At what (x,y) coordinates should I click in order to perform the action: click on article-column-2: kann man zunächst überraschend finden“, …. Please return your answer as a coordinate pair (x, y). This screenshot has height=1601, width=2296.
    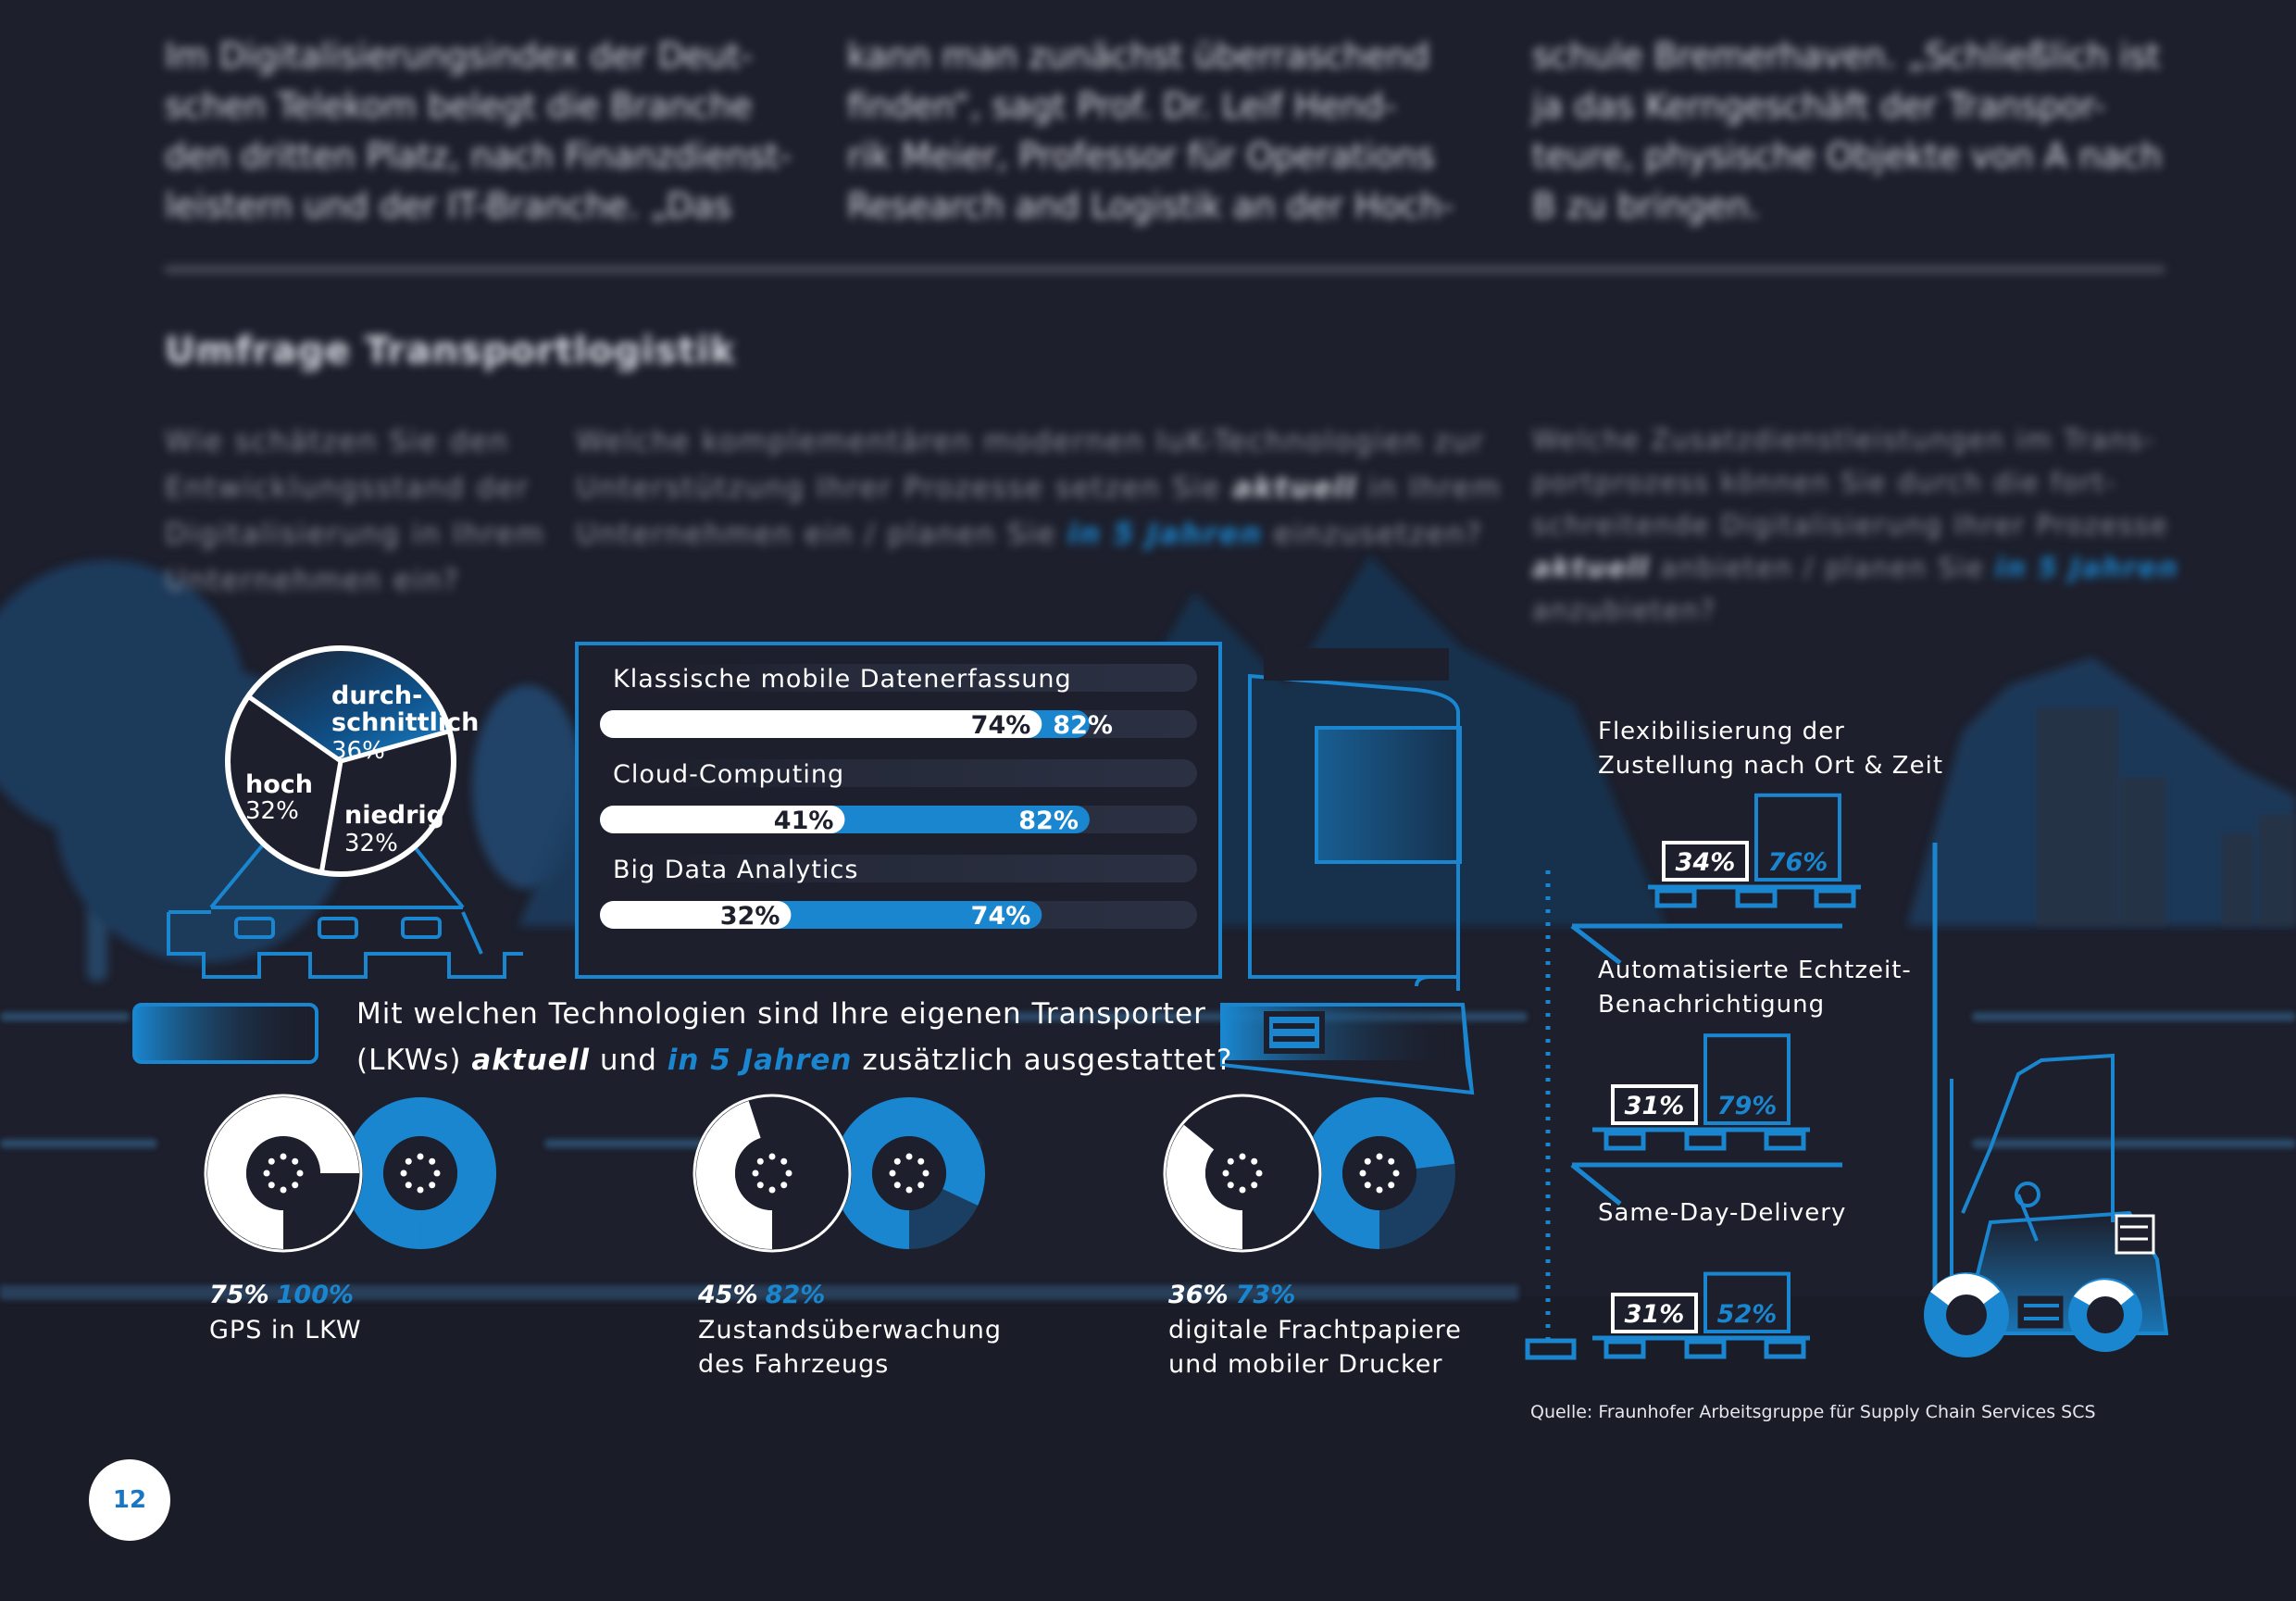
    Looking at the image, I should click on (1171, 131).